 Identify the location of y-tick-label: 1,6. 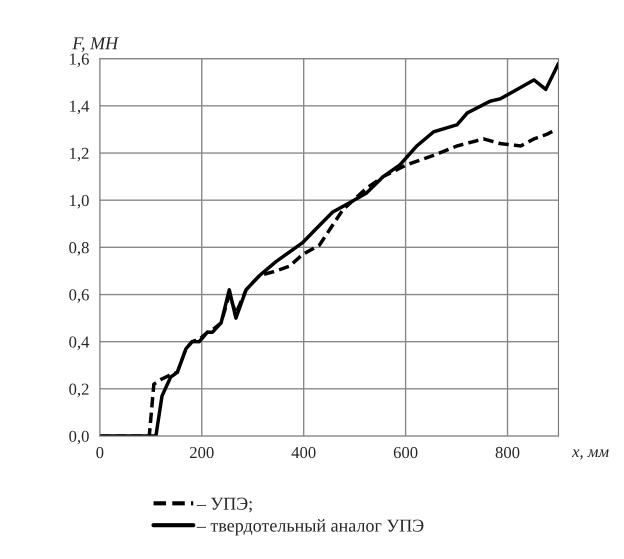
(79, 60).